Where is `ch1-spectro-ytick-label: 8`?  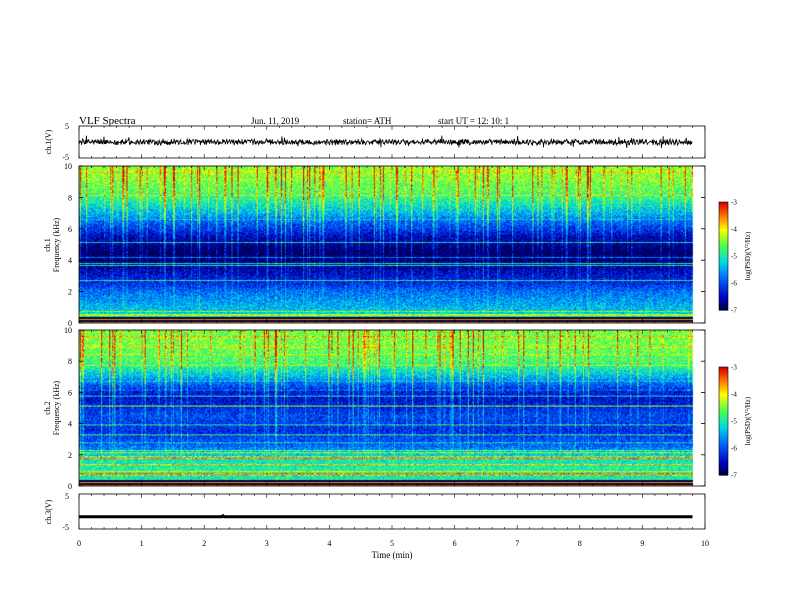 ch1-spectro-ytick-label: 8 is located at coordinates (70, 197).